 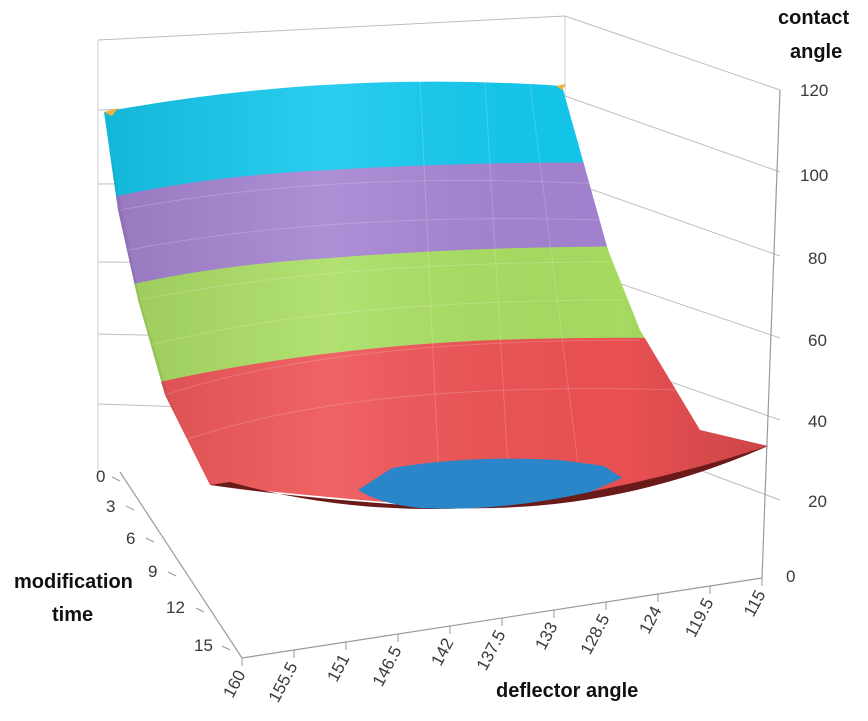 What do you see at coordinates (73, 582) in the screenshot?
I see `y-axis-title: modification` at bounding box center [73, 582].